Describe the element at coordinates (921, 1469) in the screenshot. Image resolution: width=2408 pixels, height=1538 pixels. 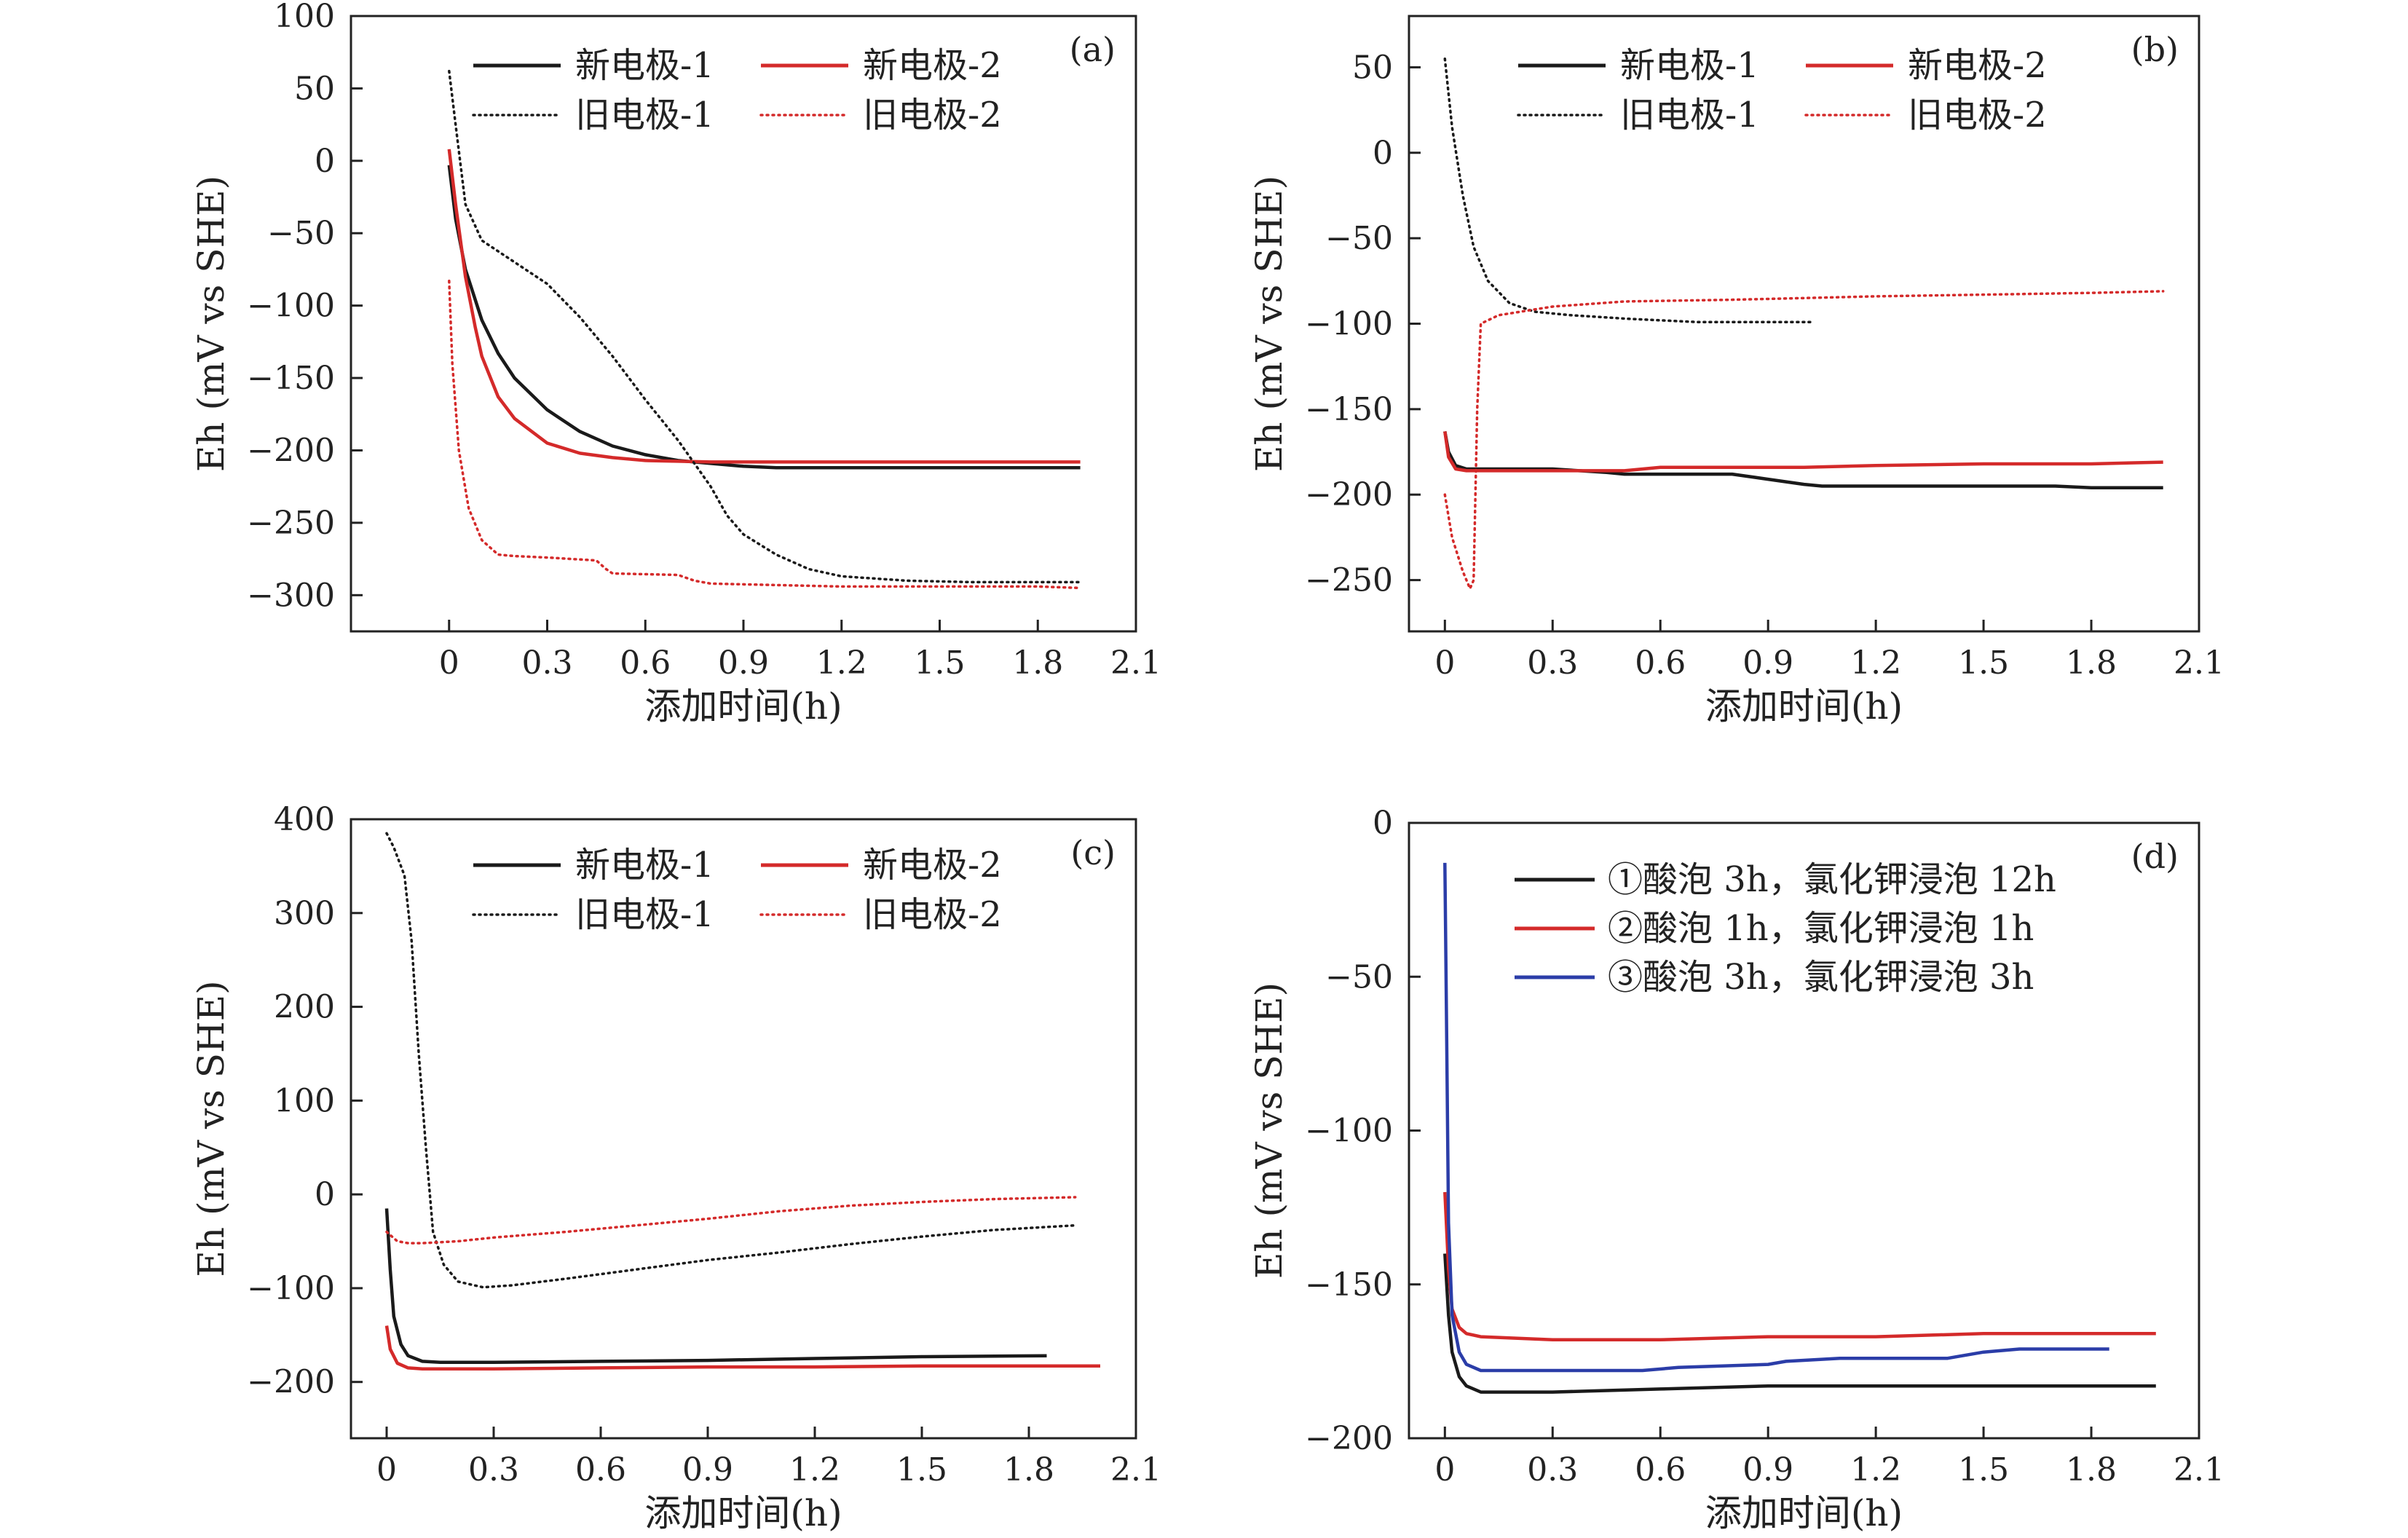
I see `panel-c-x-tick-label: 1.5` at that location.